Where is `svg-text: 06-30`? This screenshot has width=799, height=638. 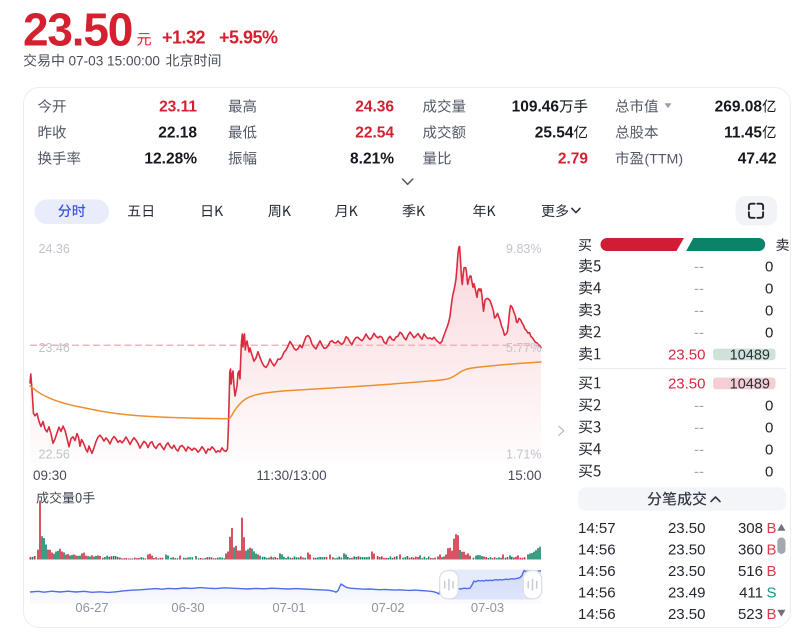
svg-text: 06-30 is located at coordinates (187, 607).